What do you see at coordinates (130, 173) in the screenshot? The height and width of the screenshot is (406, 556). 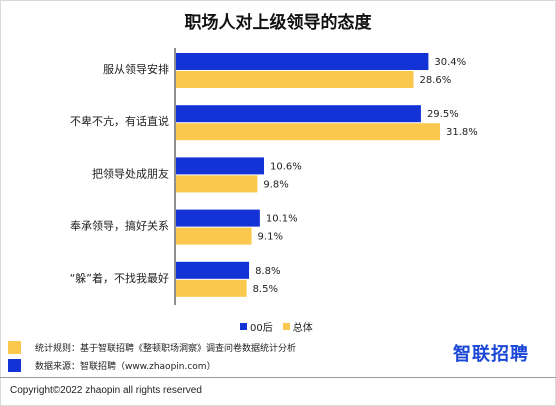 I see `category-label-3: 把领导处成朋友` at bounding box center [130, 173].